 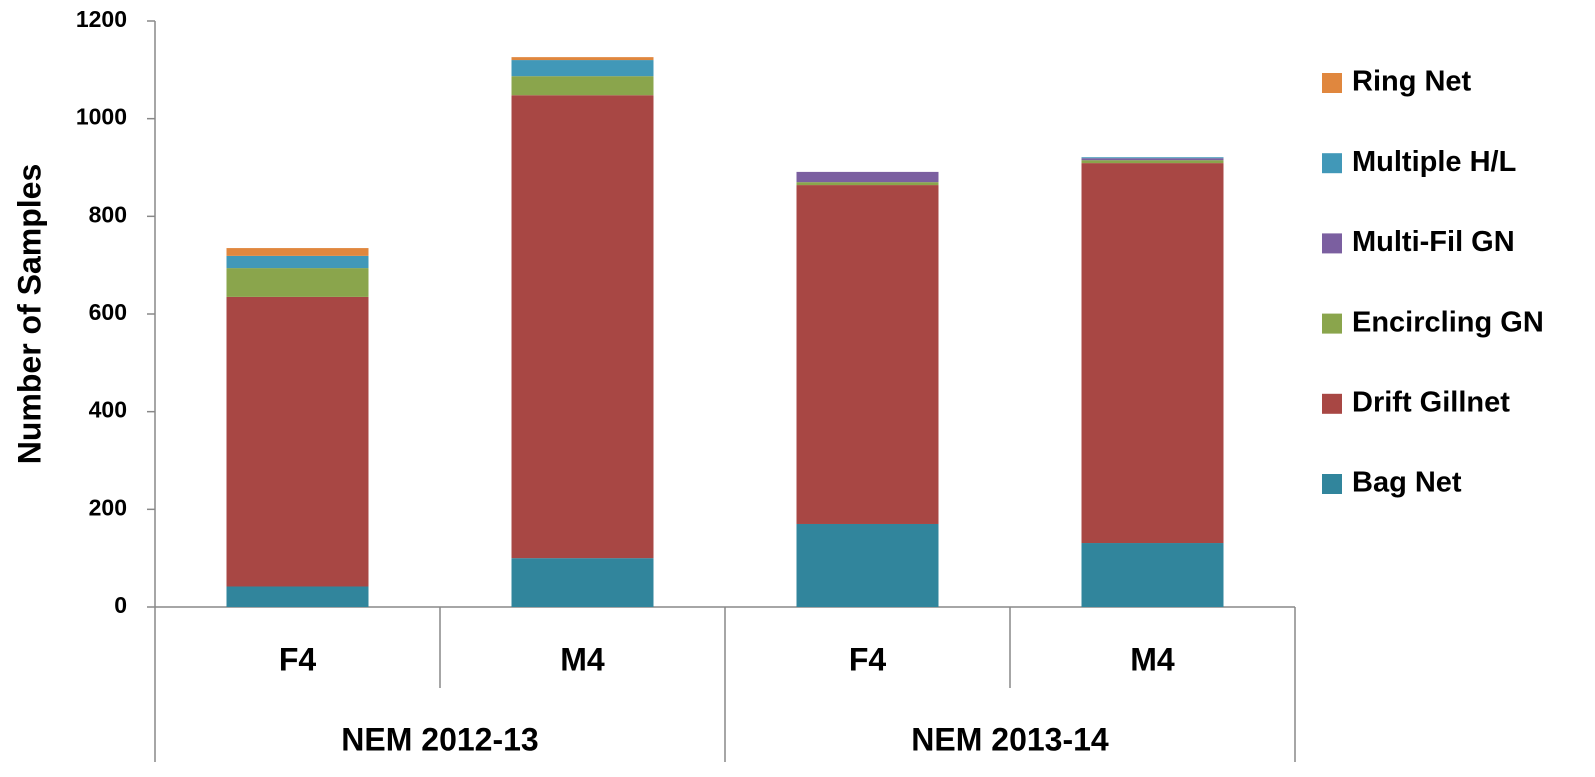 What do you see at coordinates (108, 214) in the screenshot?
I see `y-tick-label: 800` at bounding box center [108, 214].